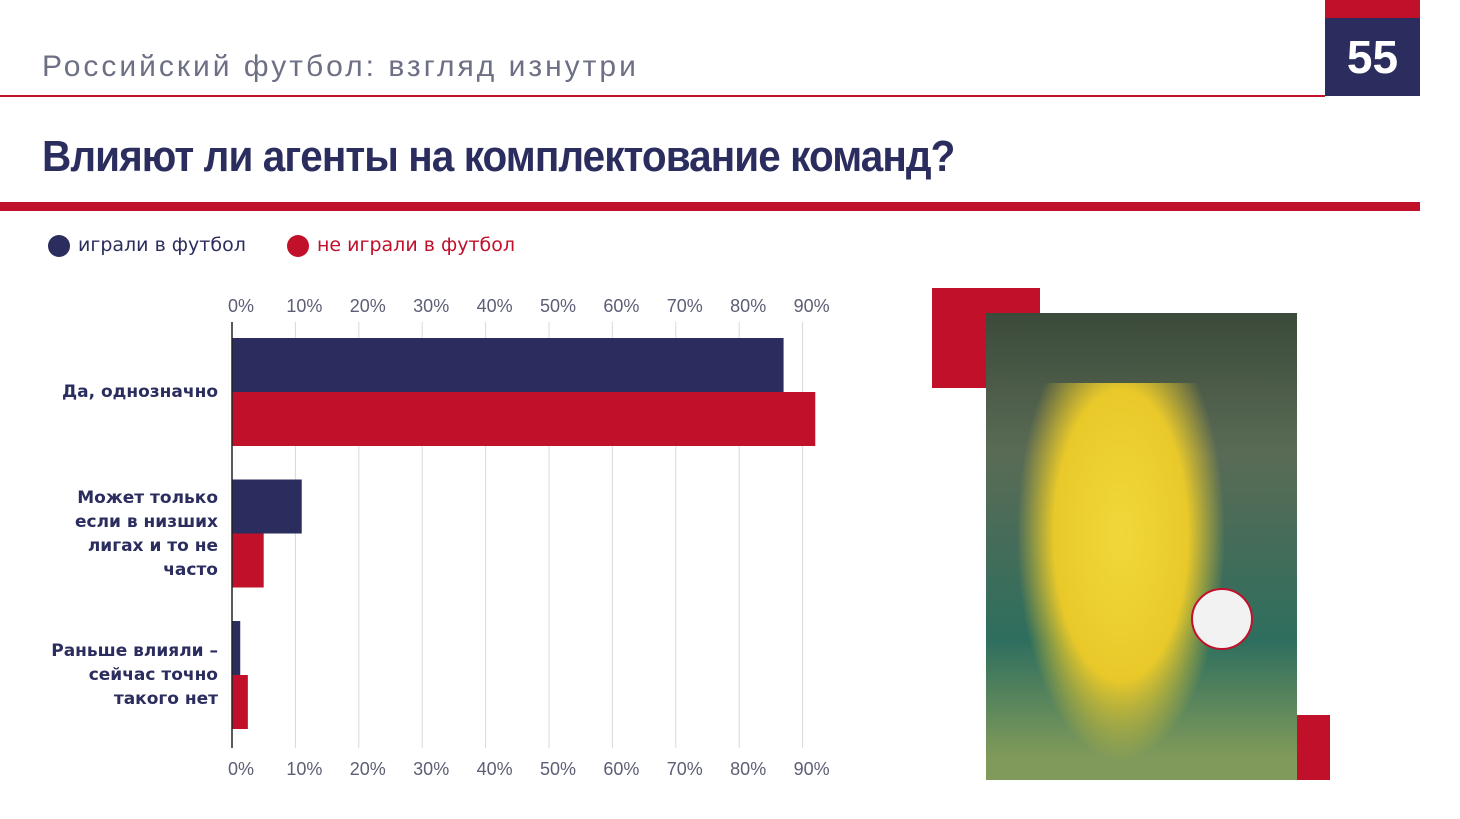  What do you see at coordinates (340, 66) in the screenshot?
I see `subtitle: Российский футбол: взгляд изнутри` at bounding box center [340, 66].